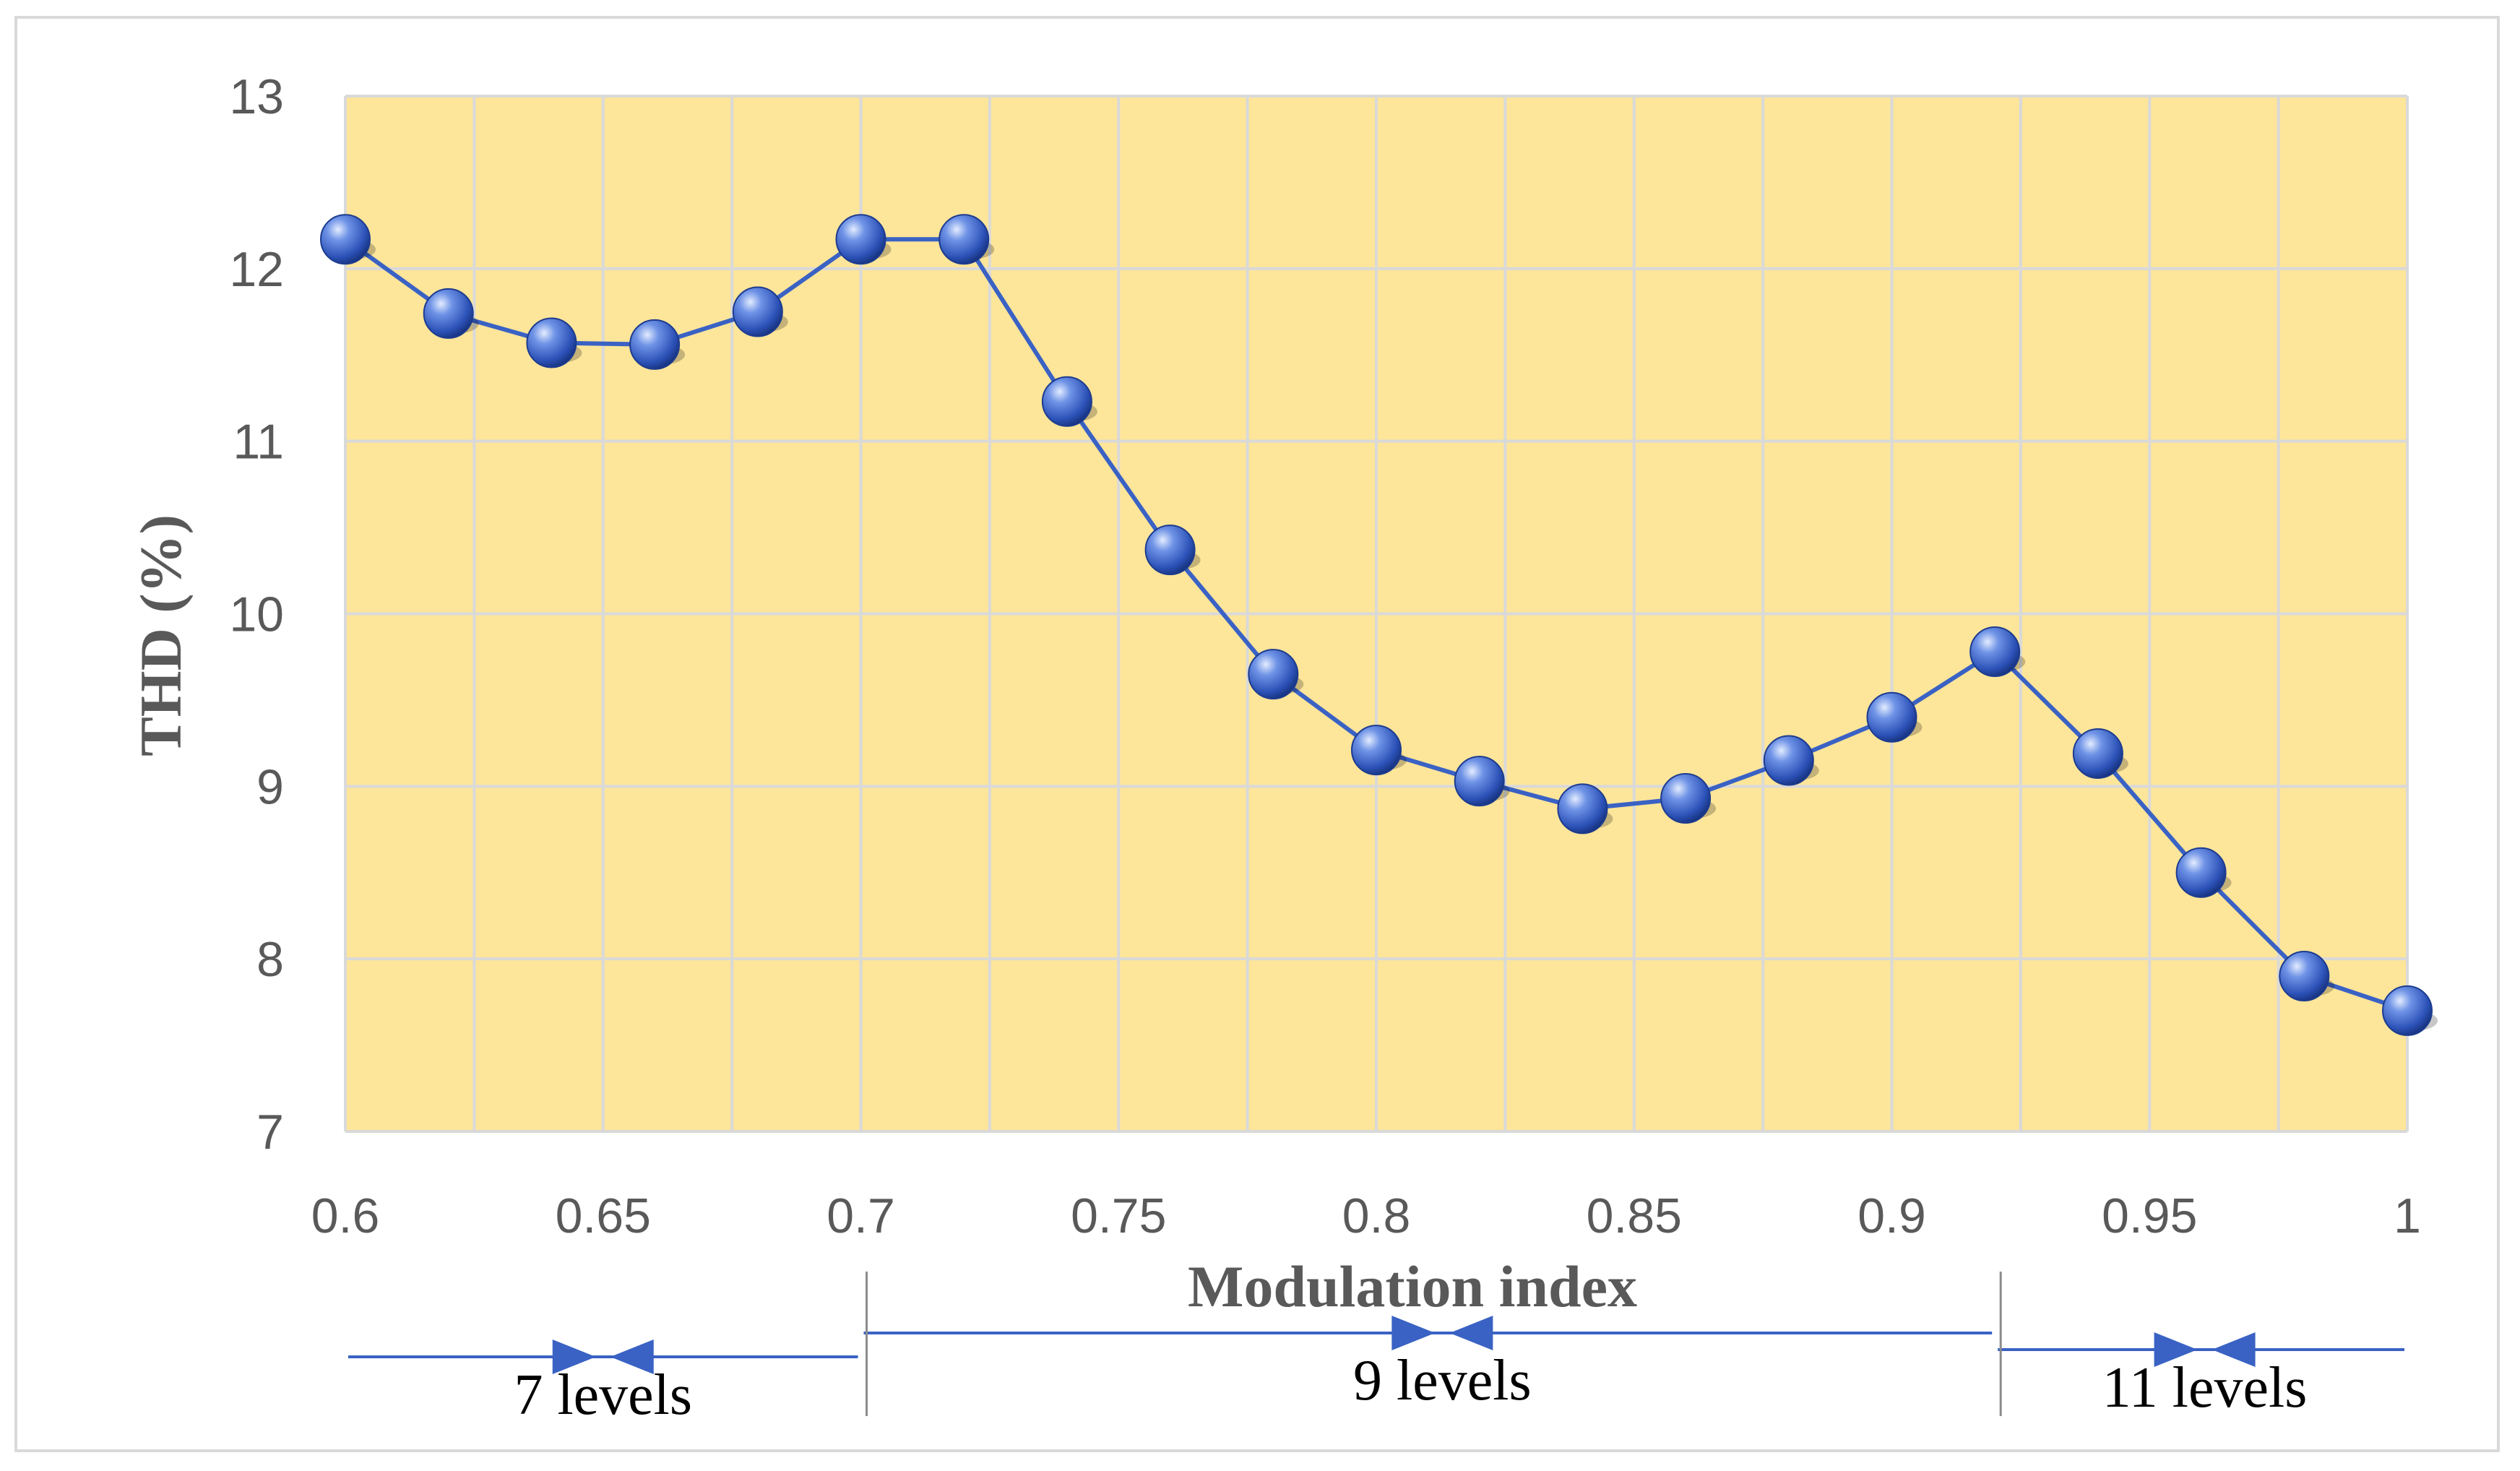 The height and width of the screenshot is (1471, 2520). What do you see at coordinates (2407, 1216) in the screenshot?
I see `x-tick-label: 1` at bounding box center [2407, 1216].